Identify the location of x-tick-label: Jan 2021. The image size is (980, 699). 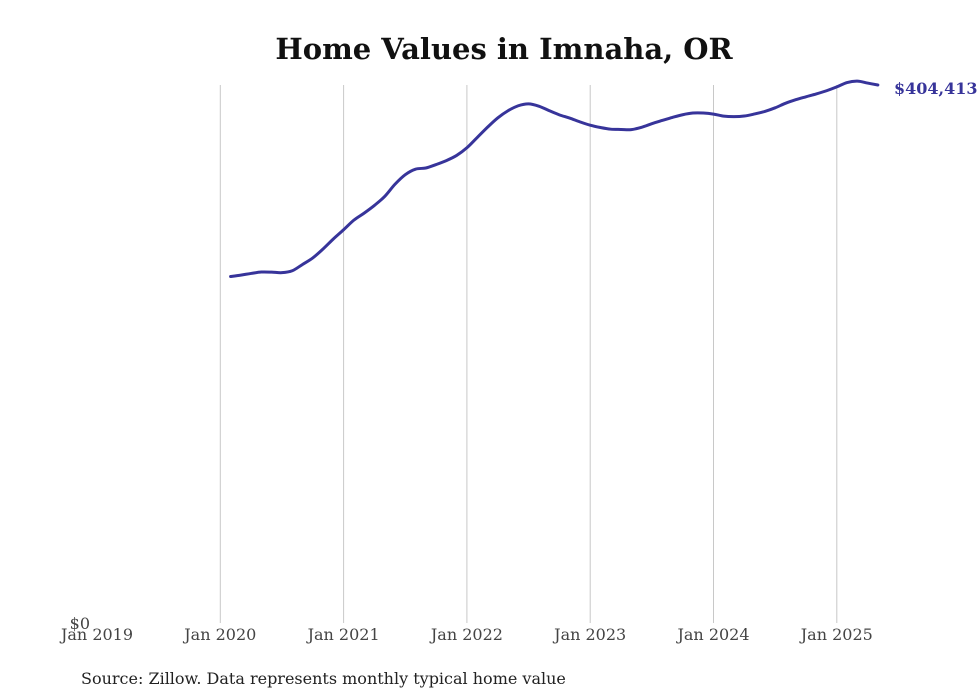
(343, 634).